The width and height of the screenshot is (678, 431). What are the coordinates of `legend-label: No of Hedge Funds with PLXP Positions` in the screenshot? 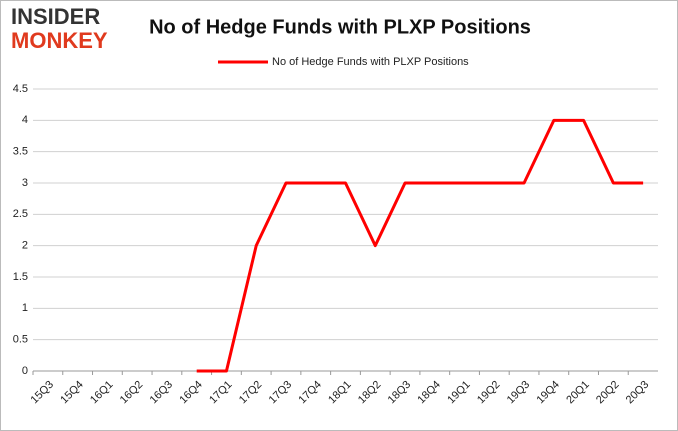 It's located at (370, 62).